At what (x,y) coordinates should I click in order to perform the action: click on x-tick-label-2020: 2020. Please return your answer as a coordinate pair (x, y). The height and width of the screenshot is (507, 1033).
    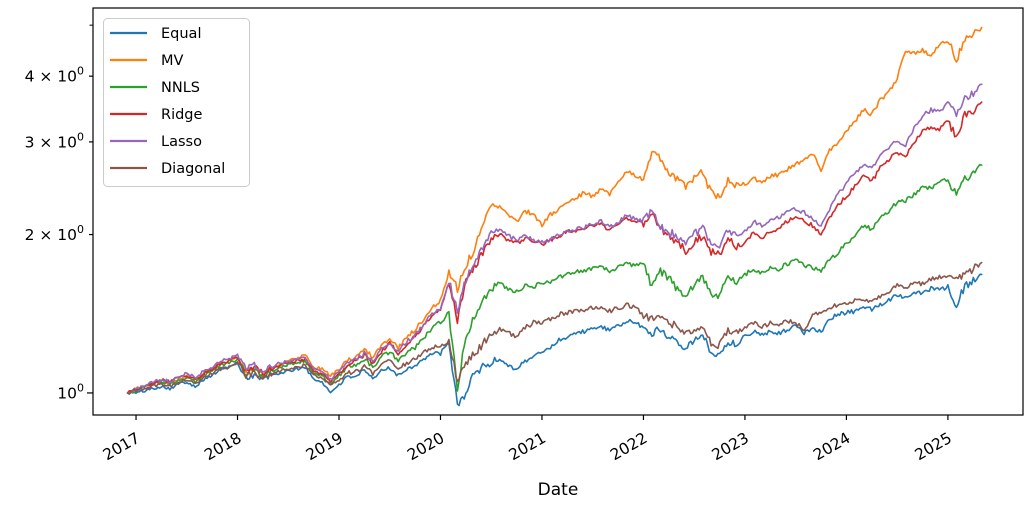
    Looking at the image, I should click on (425, 446).